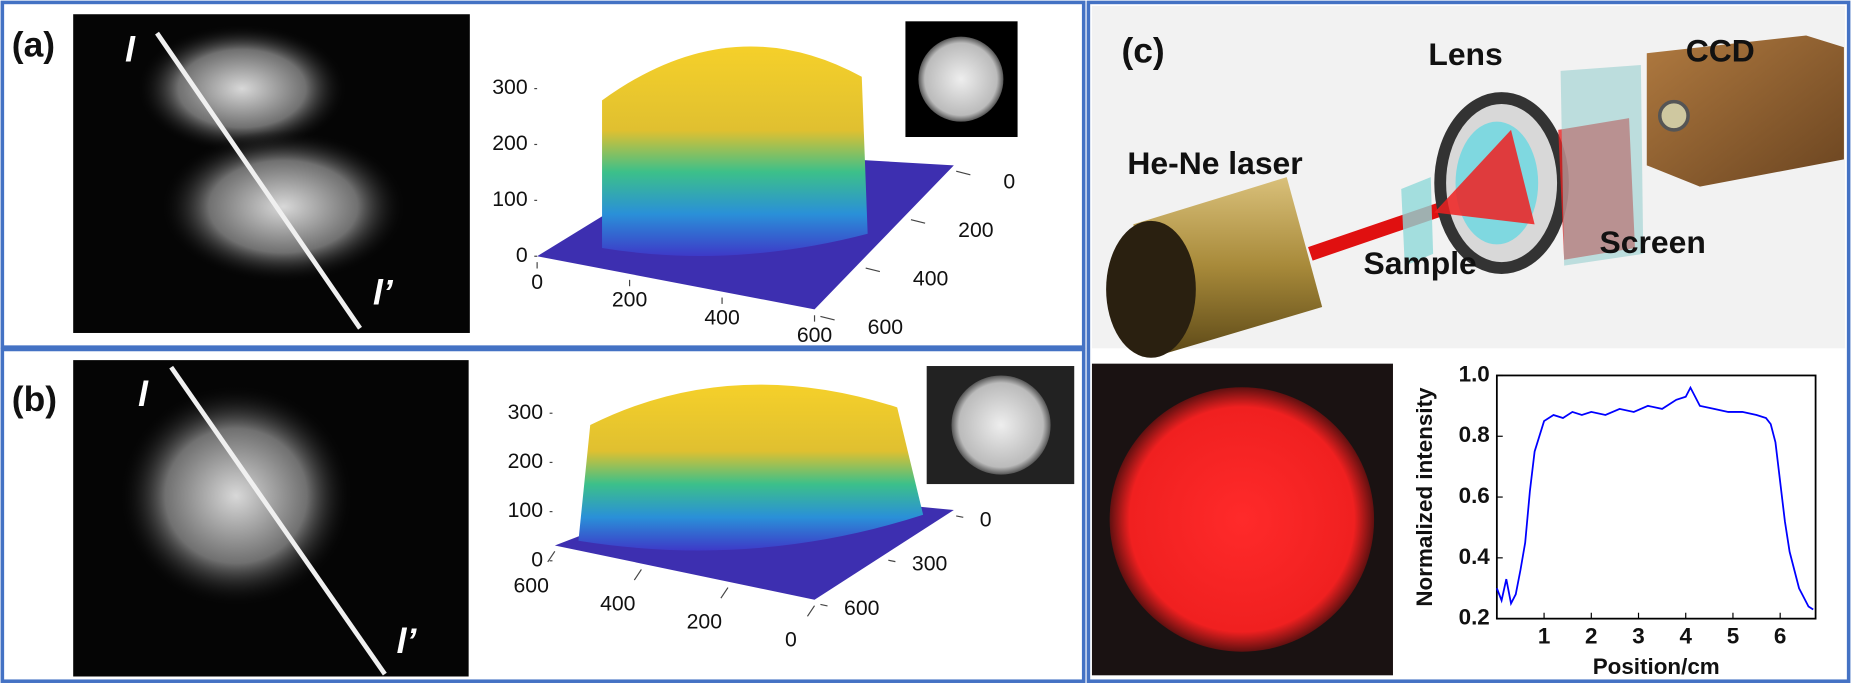  I want to click on x-tick-label: 2, so click(1591, 635).